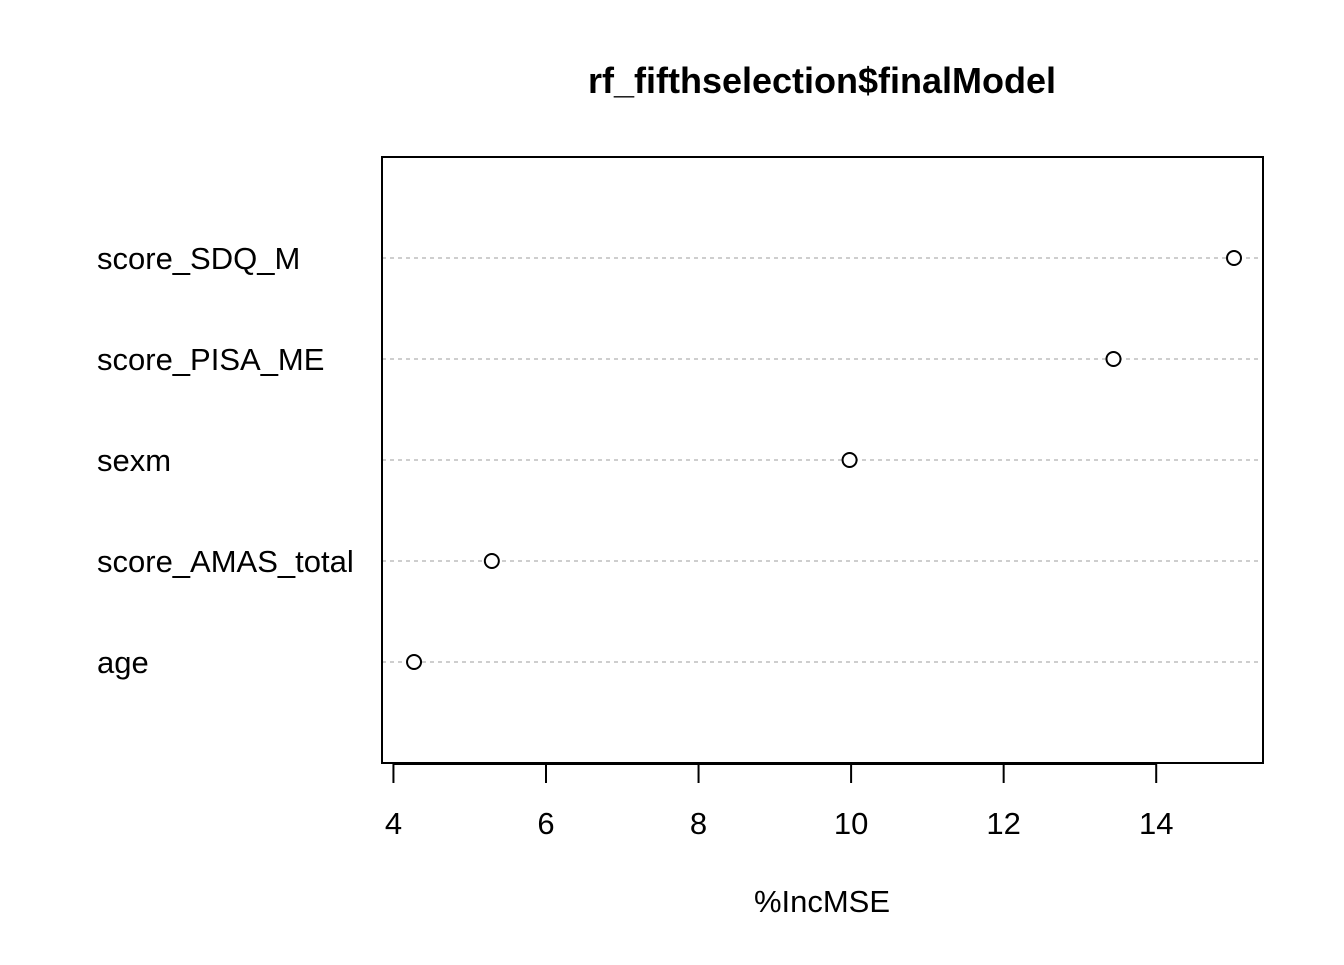  What do you see at coordinates (779, 802) in the screenshot?
I see `x-axis: 4 6 8 10 12 14` at bounding box center [779, 802].